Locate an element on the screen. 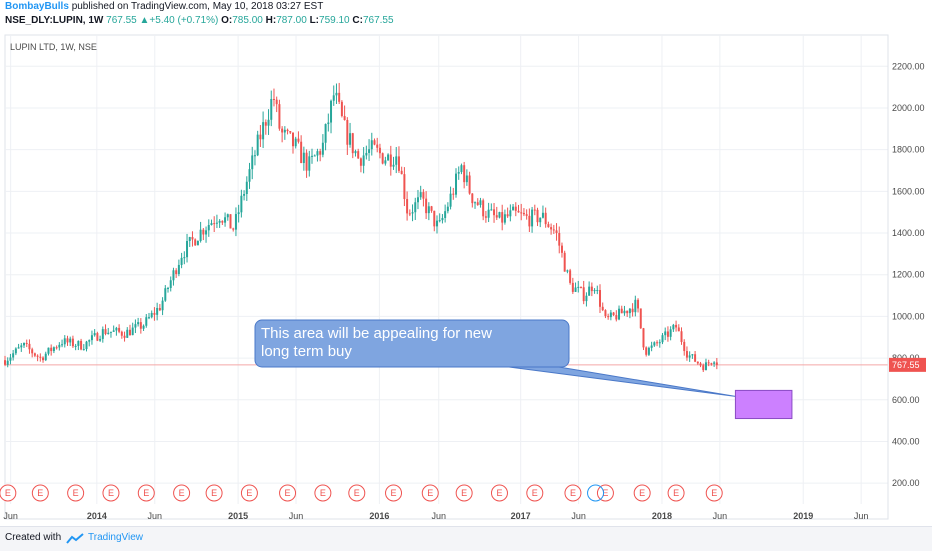  dividend-marker is located at coordinates (596, 493).